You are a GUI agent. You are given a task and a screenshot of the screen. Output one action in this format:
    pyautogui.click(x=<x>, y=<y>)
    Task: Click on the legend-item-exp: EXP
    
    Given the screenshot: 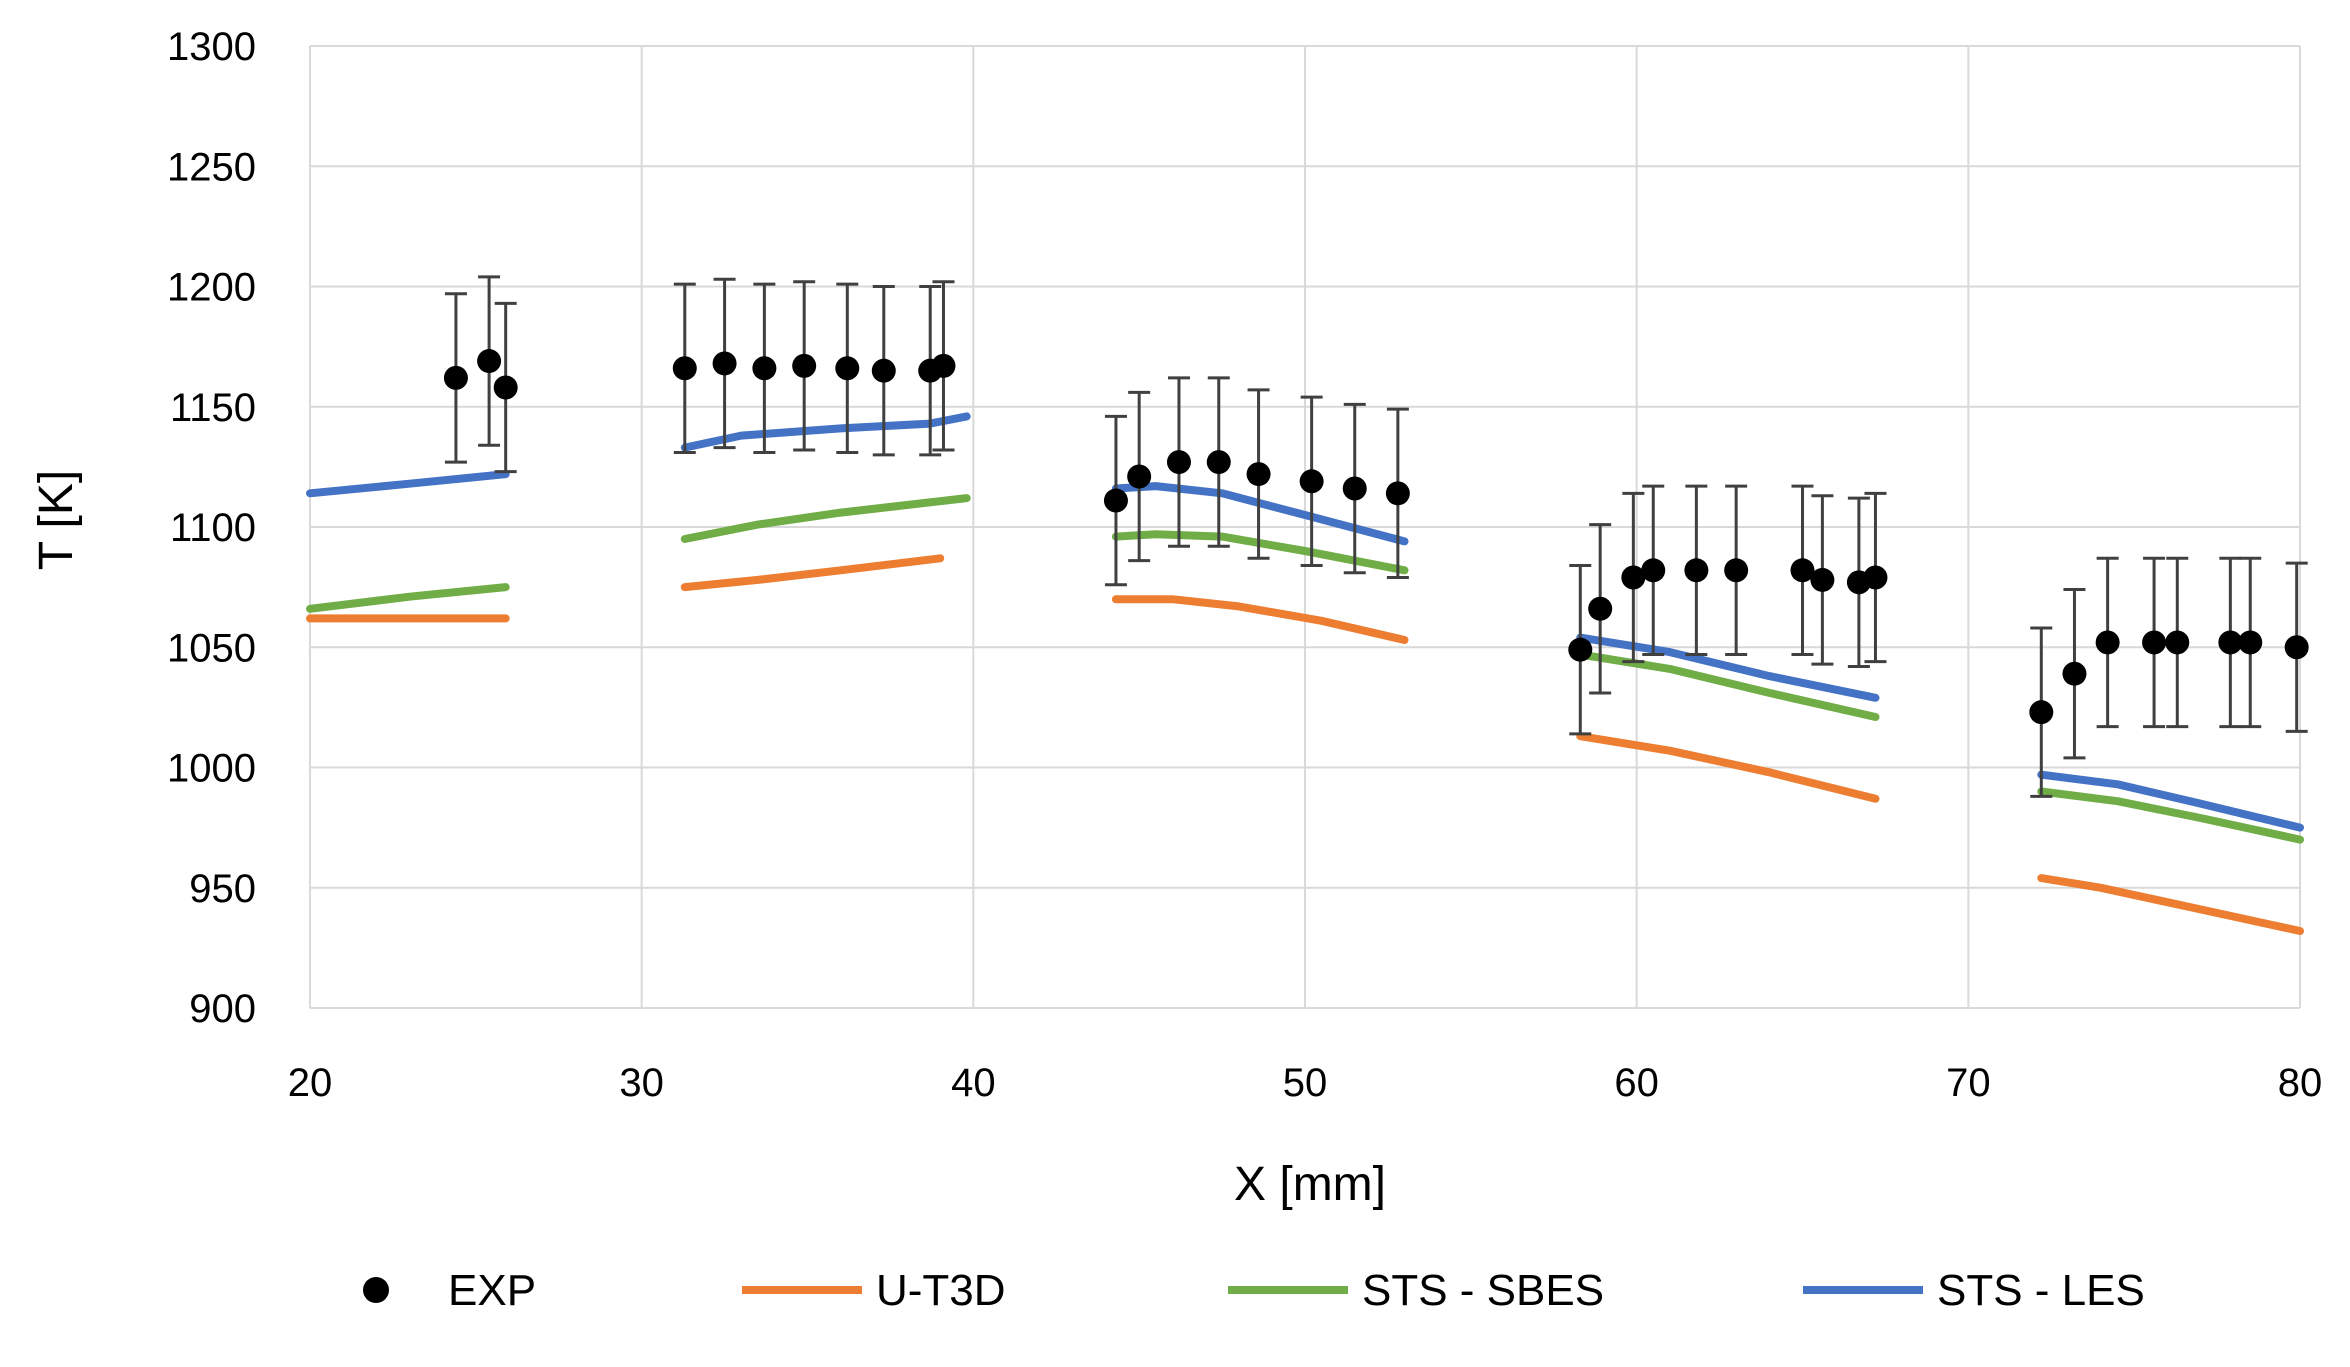 What is the action you would take?
    pyautogui.click(x=449, y=1290)
    